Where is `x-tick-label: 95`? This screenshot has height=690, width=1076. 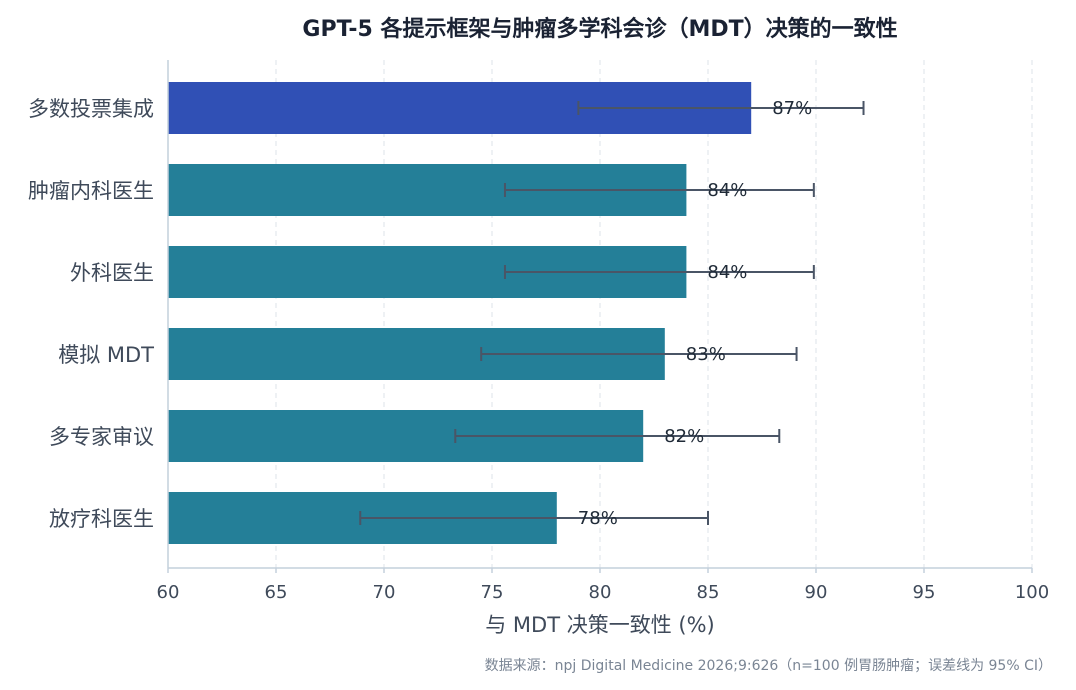 x-tick-label: 95 is located at coordinates (924, 592).